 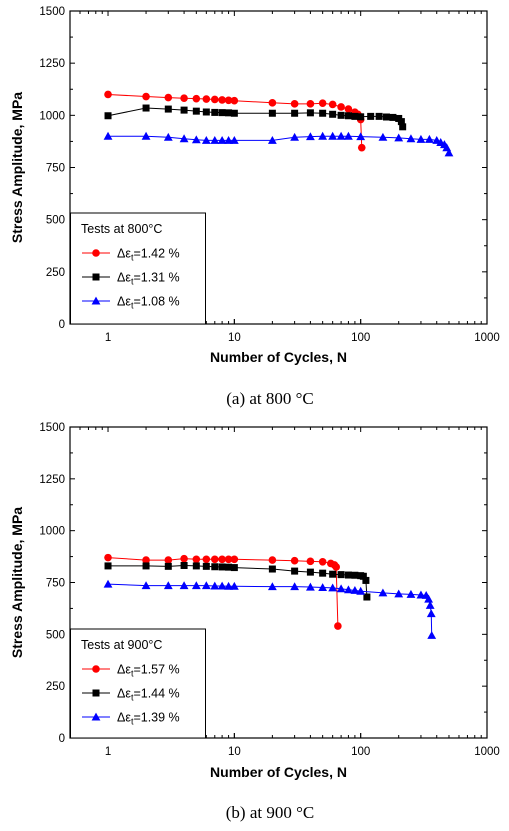 What do you see at coordinates (270, 812) in the screenshot?
I see `panel-caption: (b) at 900 °C` at bounding box center [270, 812].